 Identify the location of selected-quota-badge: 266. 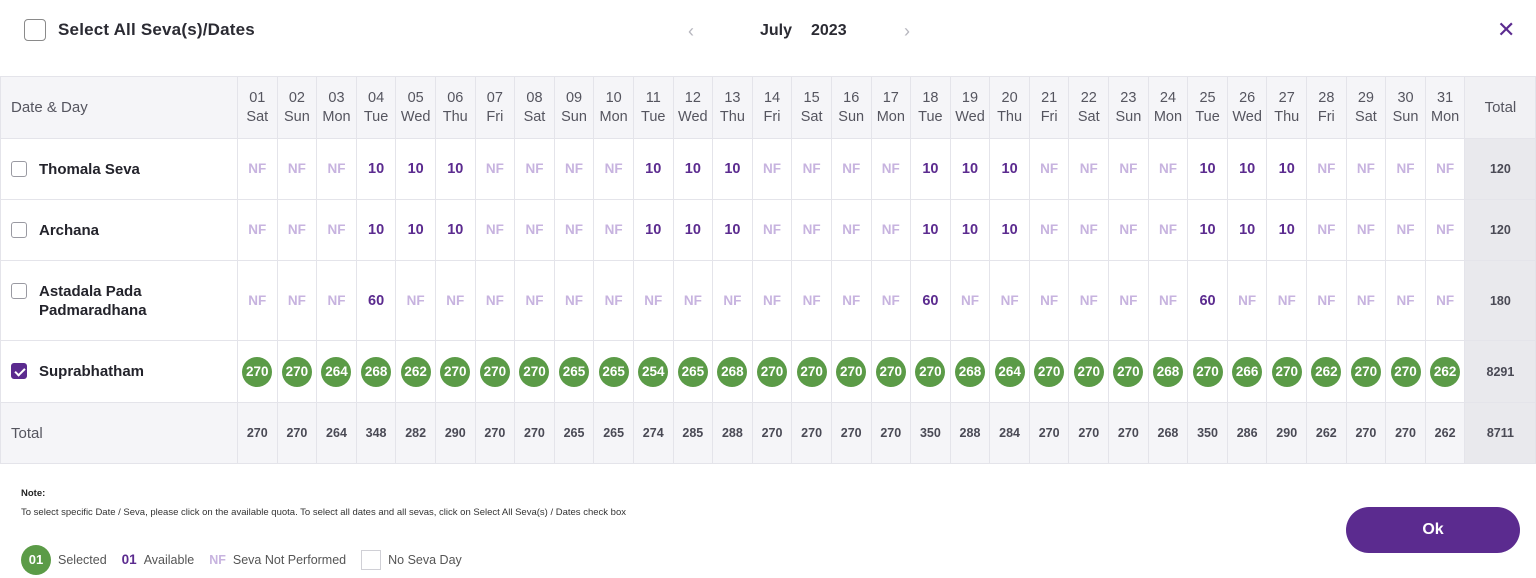
(1247, 371).